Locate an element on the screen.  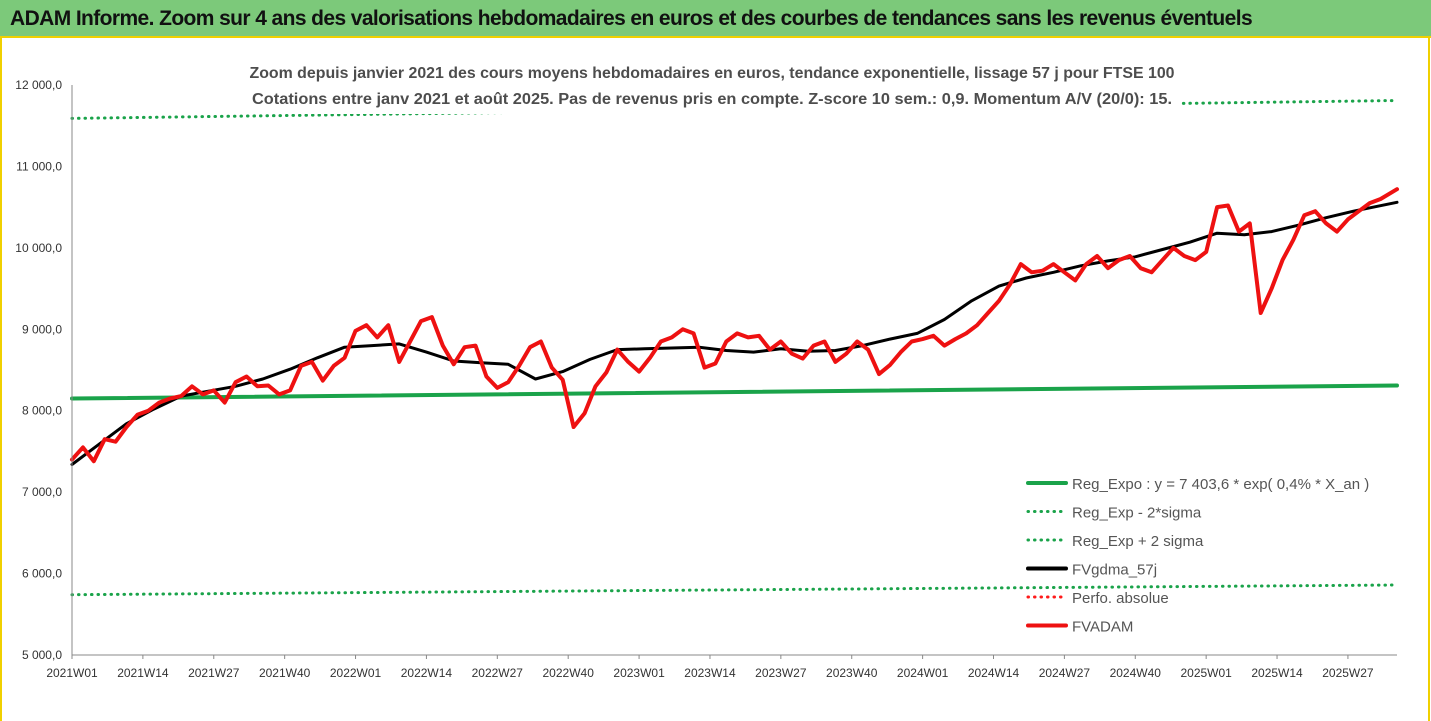
frame-border-left is located at coordinates (1, 379).